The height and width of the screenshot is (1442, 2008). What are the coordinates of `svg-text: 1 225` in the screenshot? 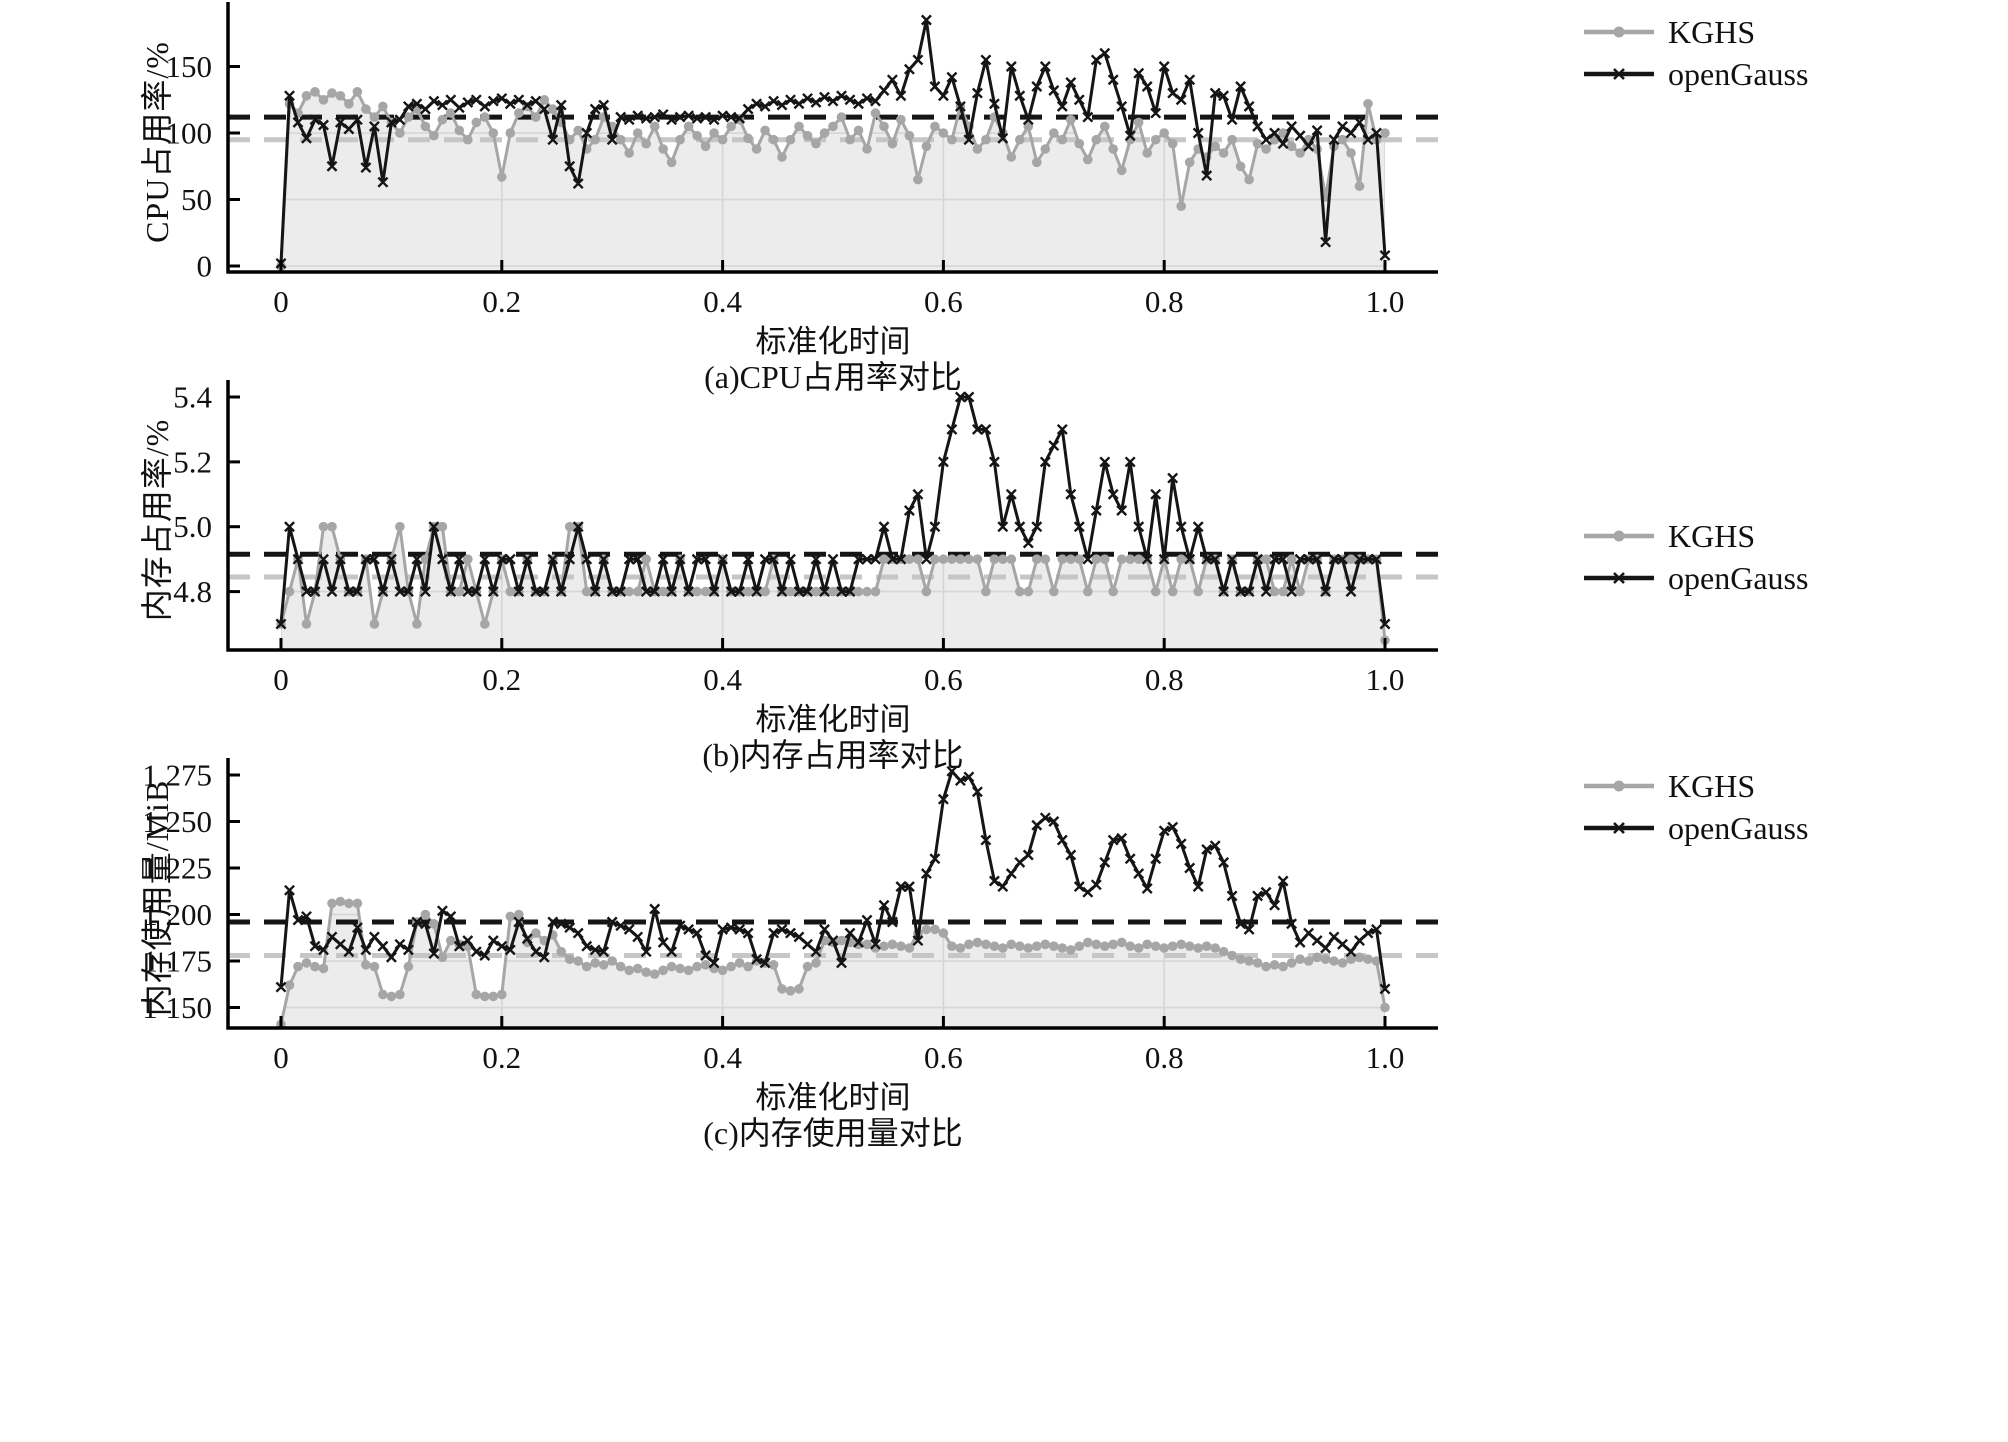 It's located at (177, 868).